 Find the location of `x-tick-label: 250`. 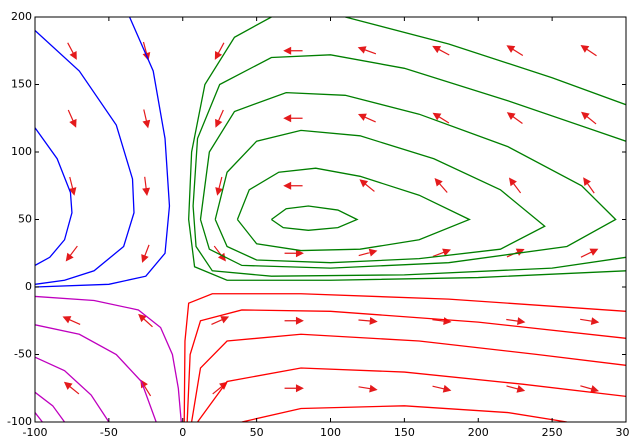

x-tick-label: 250 is located at coordinates (552, 432).